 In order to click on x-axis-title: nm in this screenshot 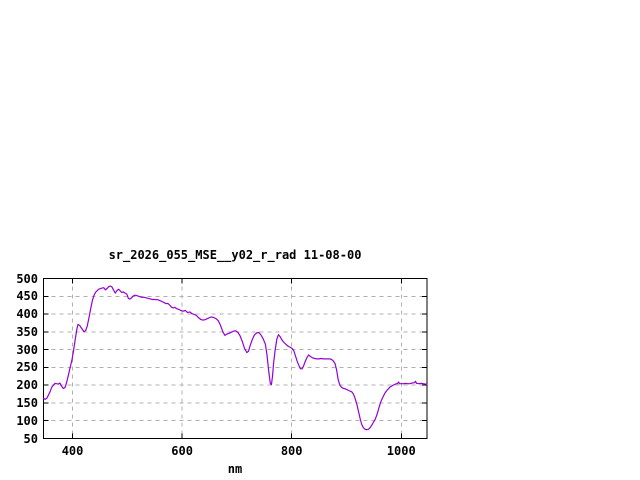, I will do `click(235, 469)`.